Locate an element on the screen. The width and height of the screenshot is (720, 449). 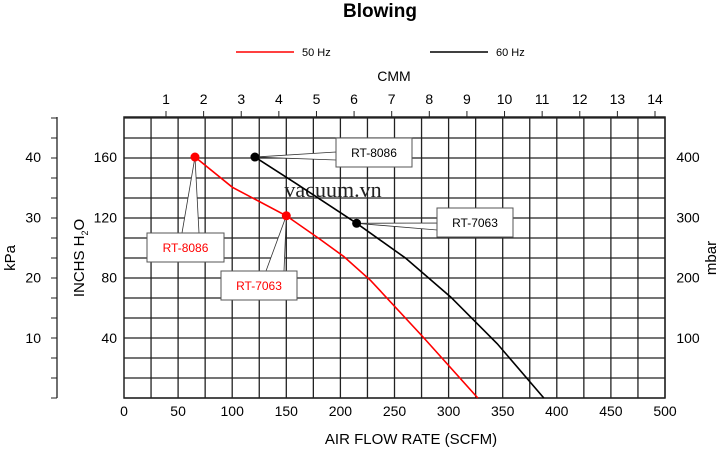
x-tick-label: 450 is located at coordinates (611, 411).